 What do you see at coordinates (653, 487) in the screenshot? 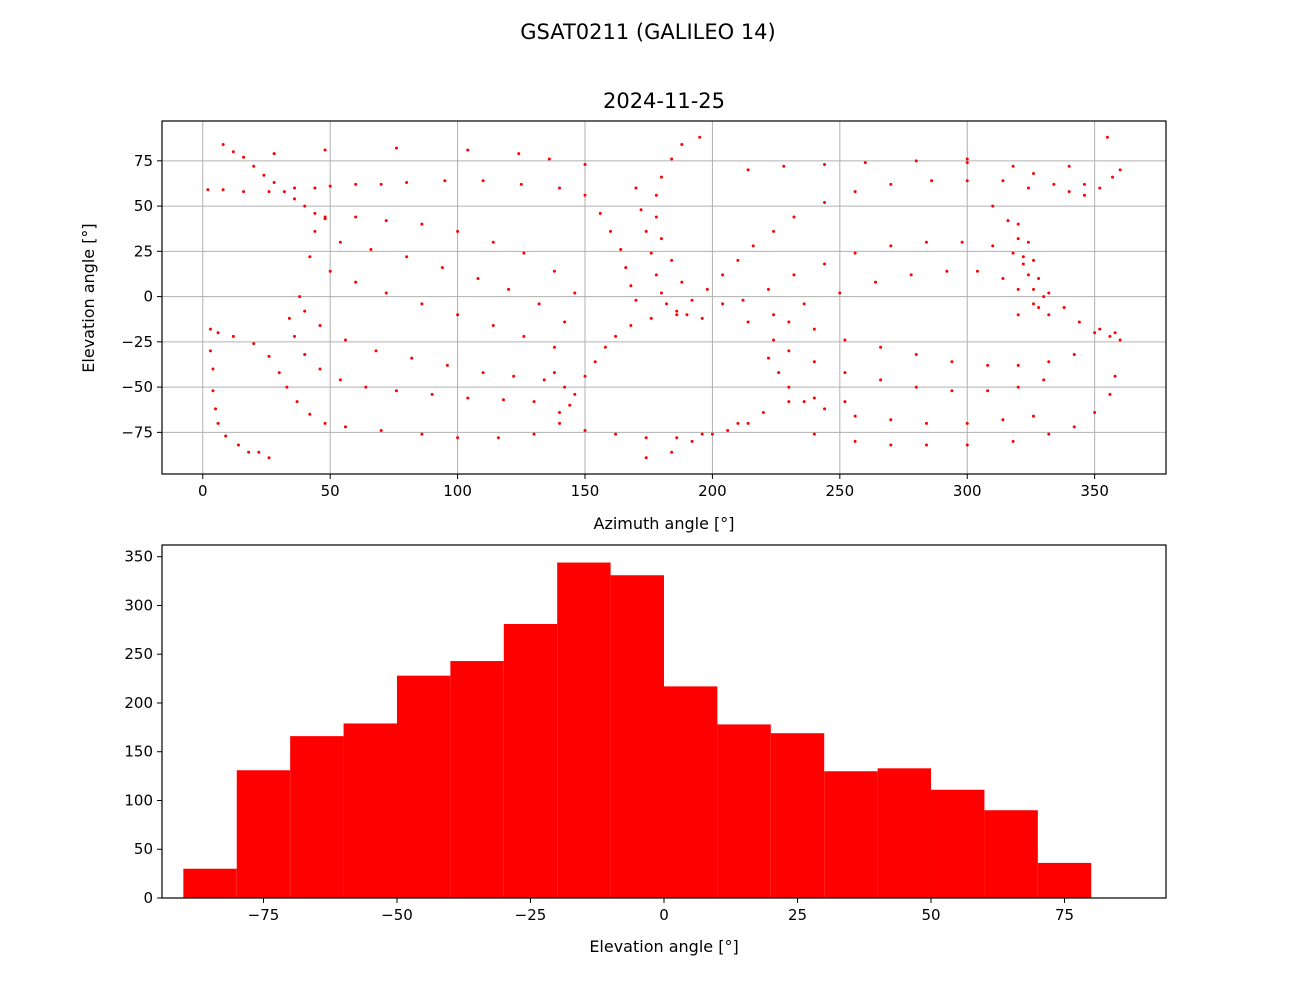
I see `scatter-x-ticks: 0 50 100 150 200 250 300 350` at bounding box center [653, 487].